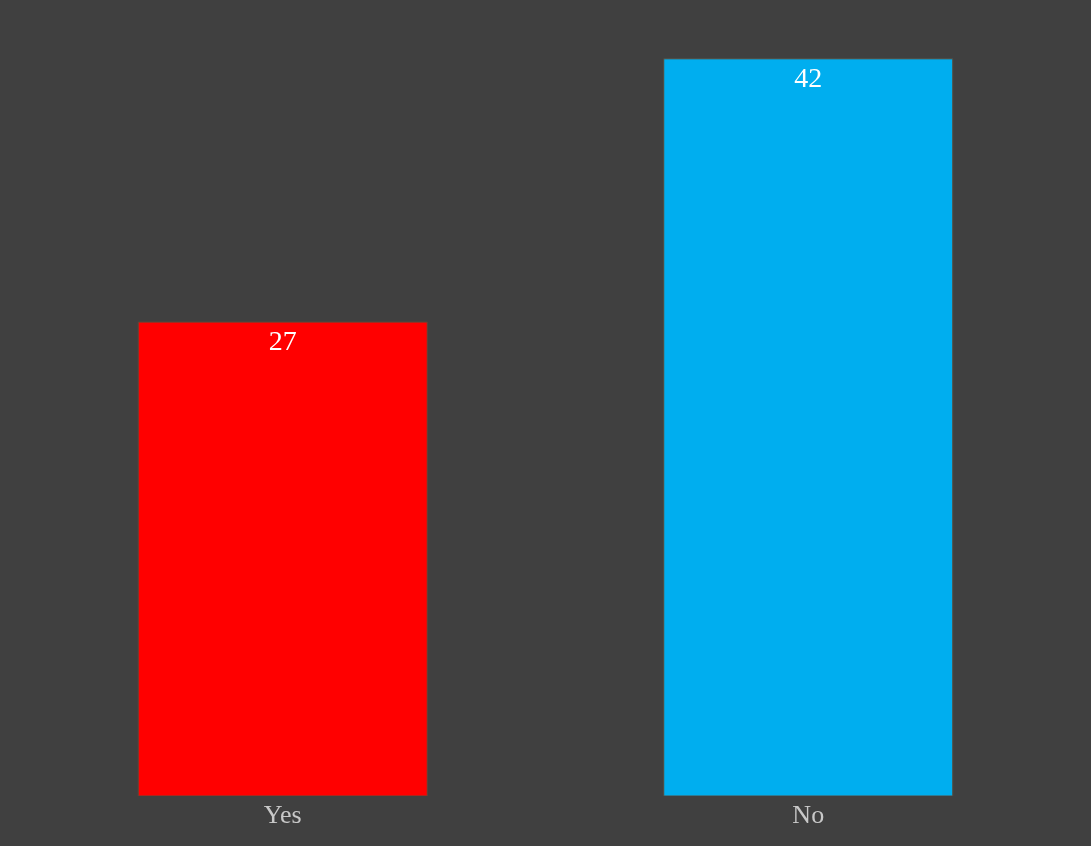  Describe the element at coordinates (808, 77) in the screenshot. I see `data-label: 42` at that location.